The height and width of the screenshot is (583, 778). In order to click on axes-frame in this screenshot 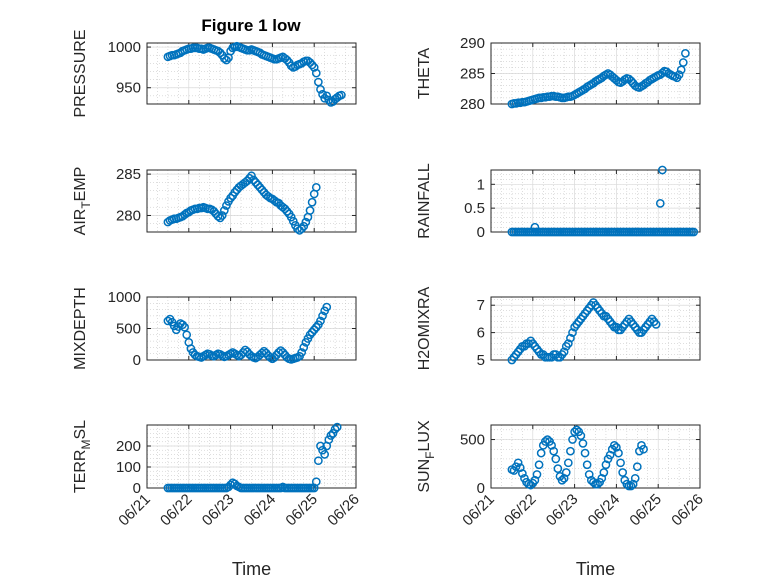, I will do `click(251, 73)`.